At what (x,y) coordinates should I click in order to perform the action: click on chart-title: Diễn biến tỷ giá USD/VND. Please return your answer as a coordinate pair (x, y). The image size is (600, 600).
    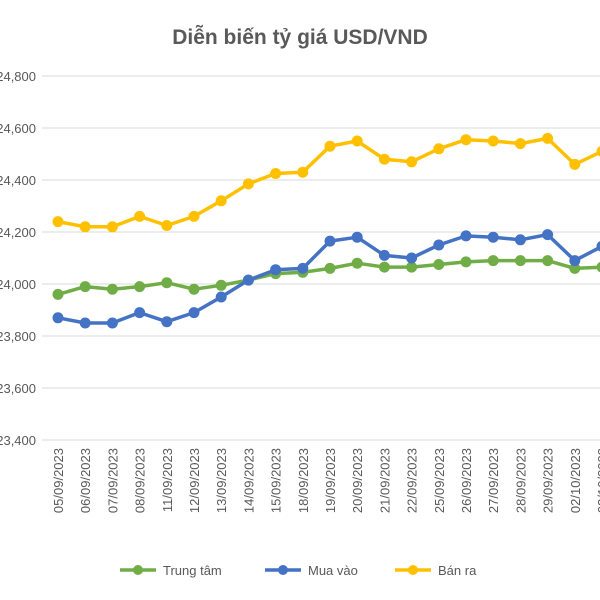
    Looking at the image, I should click on (300, 37).